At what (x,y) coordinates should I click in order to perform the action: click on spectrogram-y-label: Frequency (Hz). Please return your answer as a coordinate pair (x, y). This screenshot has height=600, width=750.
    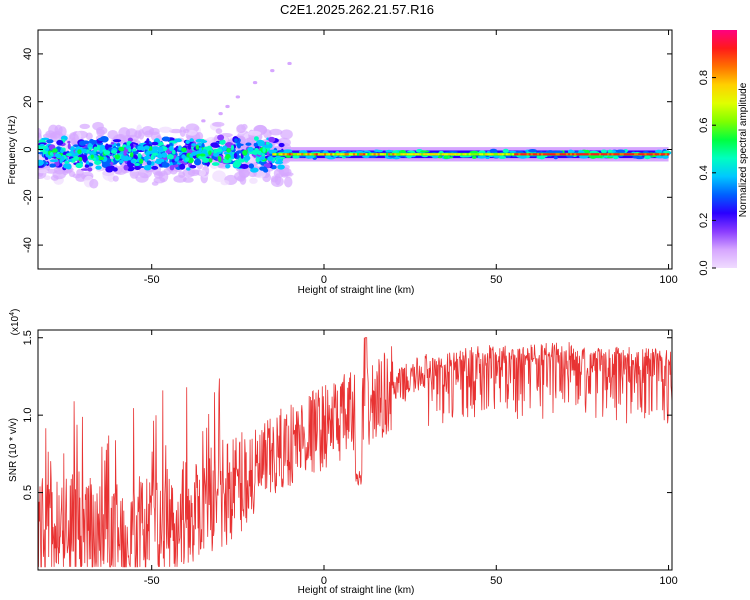
    Looking at the image, I should click on (12, 150).